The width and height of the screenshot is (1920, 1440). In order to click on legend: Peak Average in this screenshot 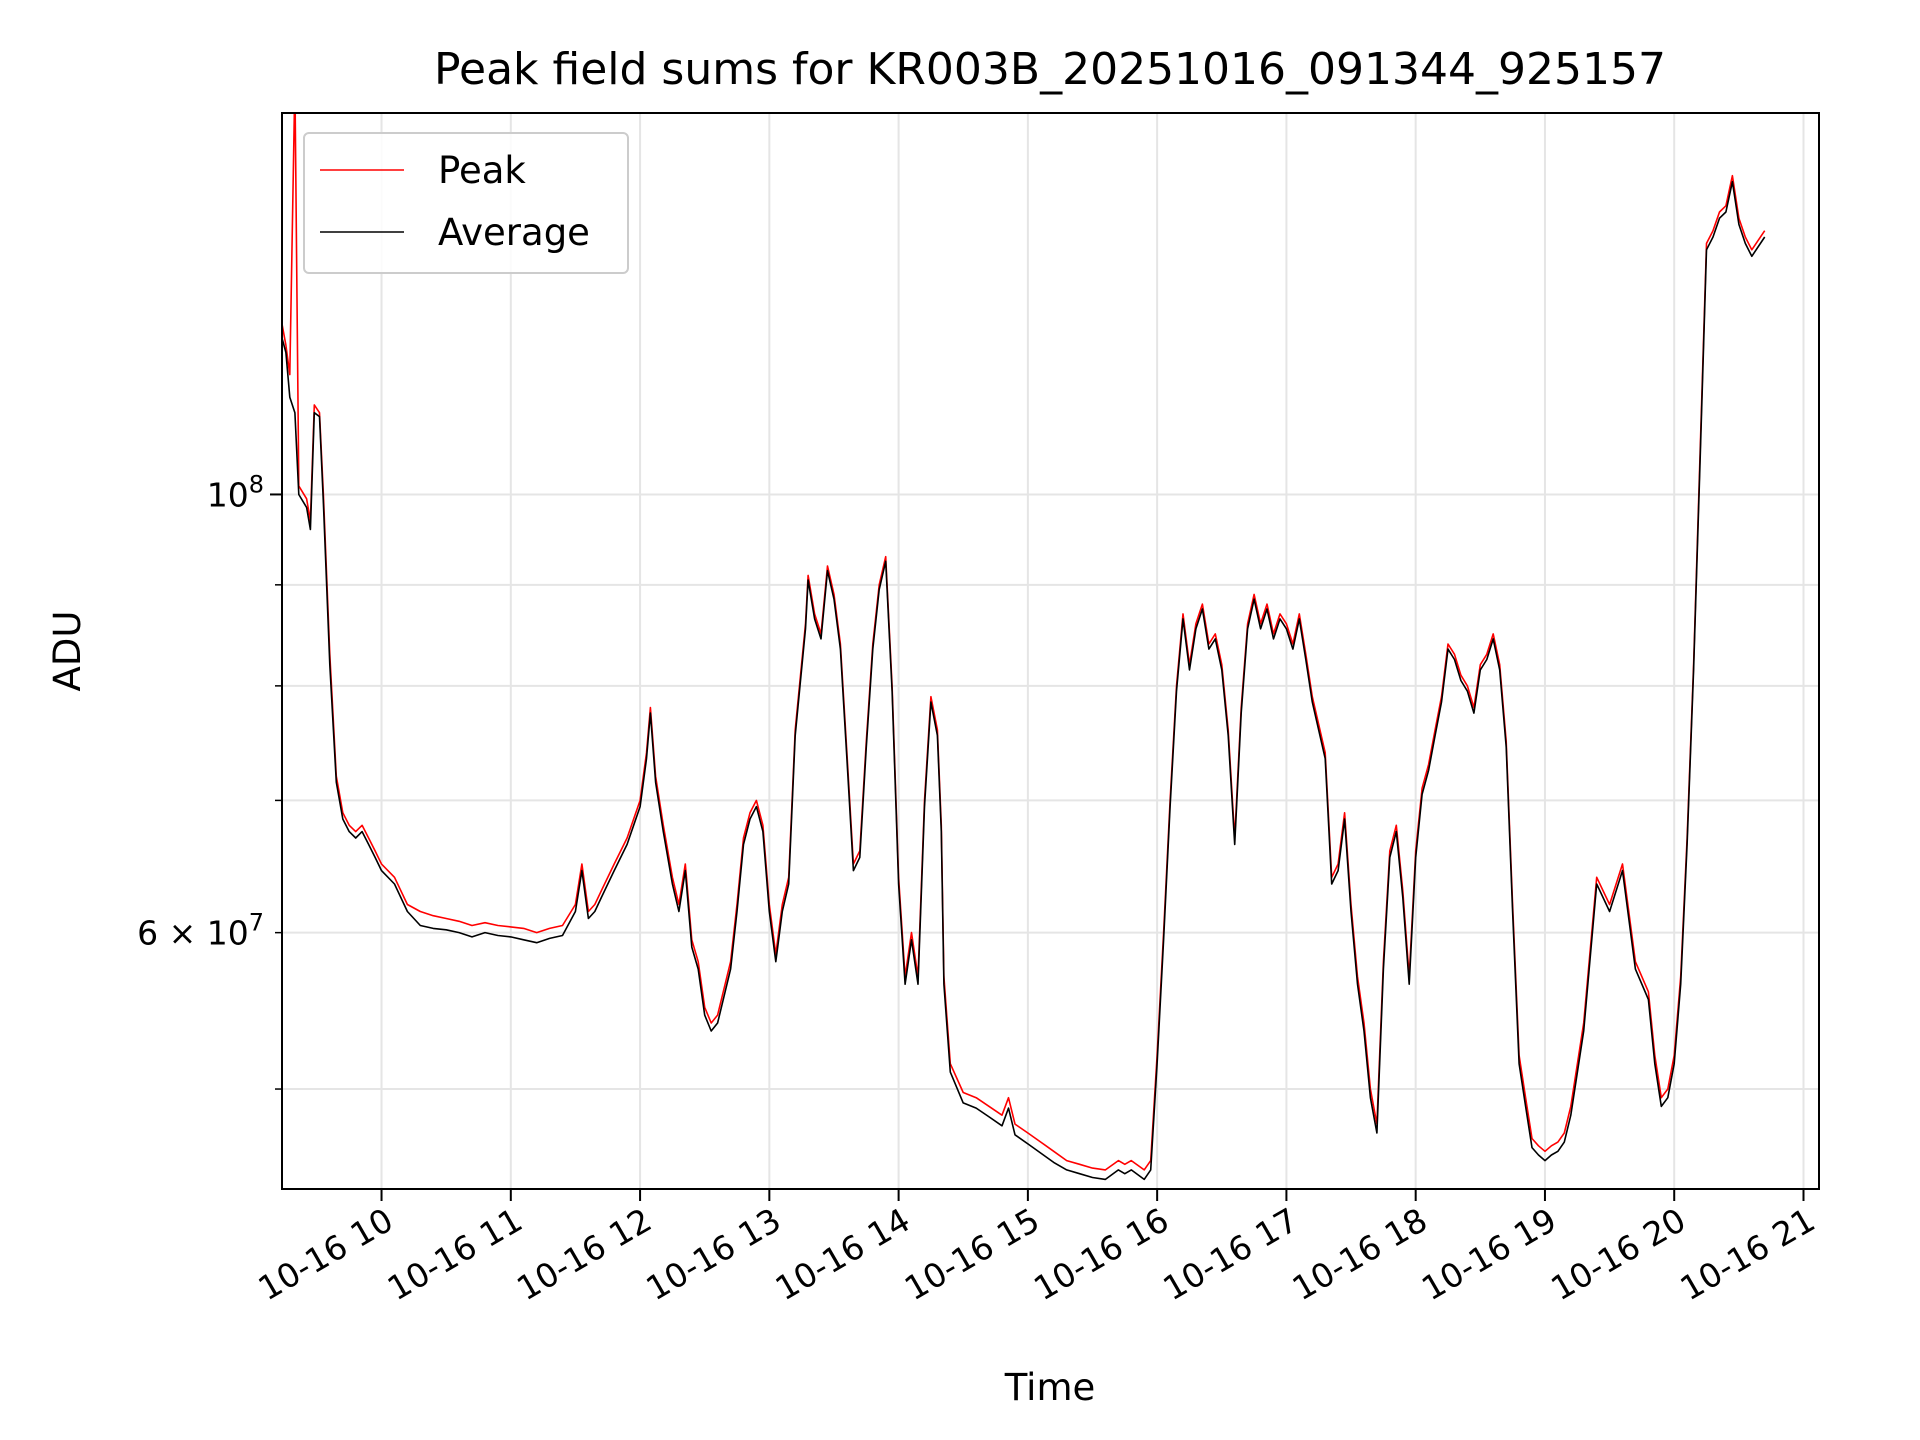, I will do `click(466, 203)`.